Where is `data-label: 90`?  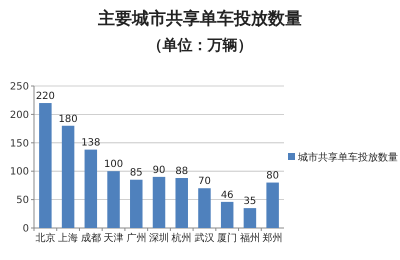
data-label: 90 is located at coordinates (159, 170).